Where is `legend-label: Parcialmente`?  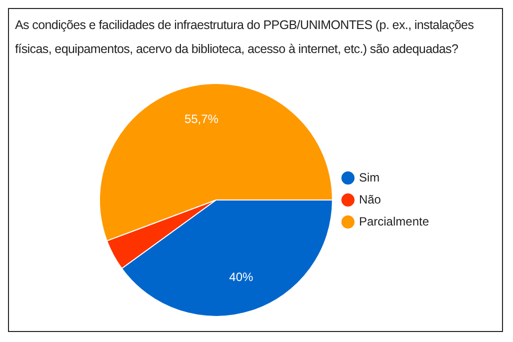 legend-label: Parcialmente is located at coordinates (394, 221).